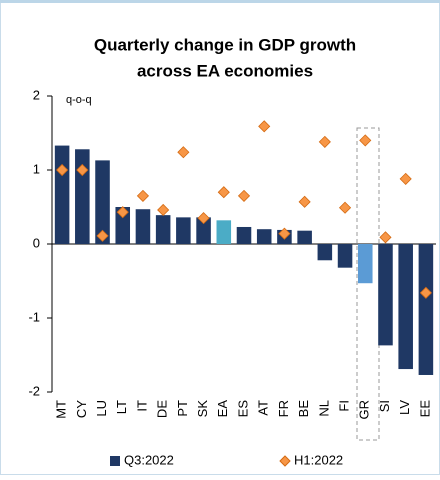 The image size is (440, 480). I want to click on x-tick-label: IT, so click(141, 406).